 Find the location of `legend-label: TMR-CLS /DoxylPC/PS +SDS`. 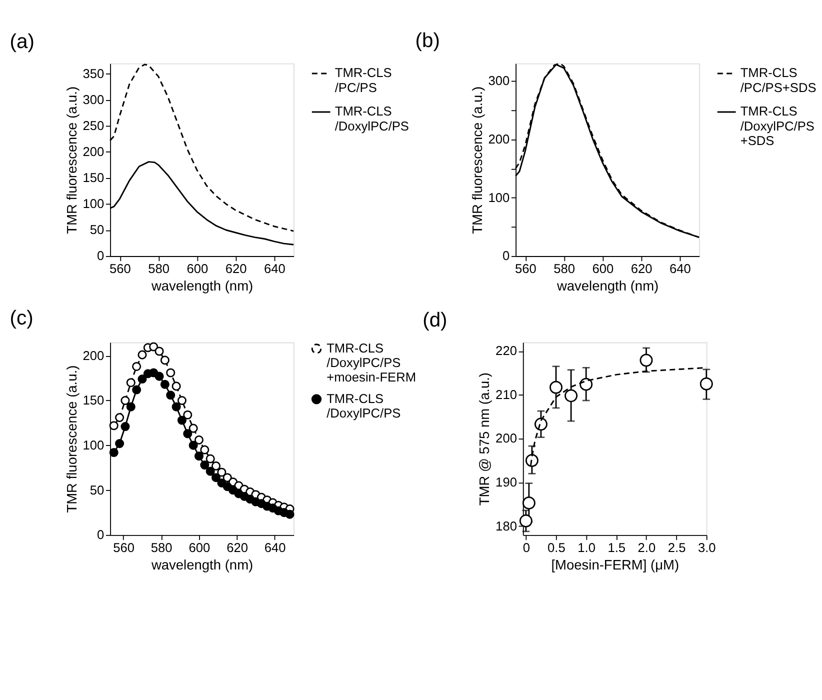

legend-label: TMR-CLS /DoxylPC/PS +SDS is located at coordinates (777, 126).